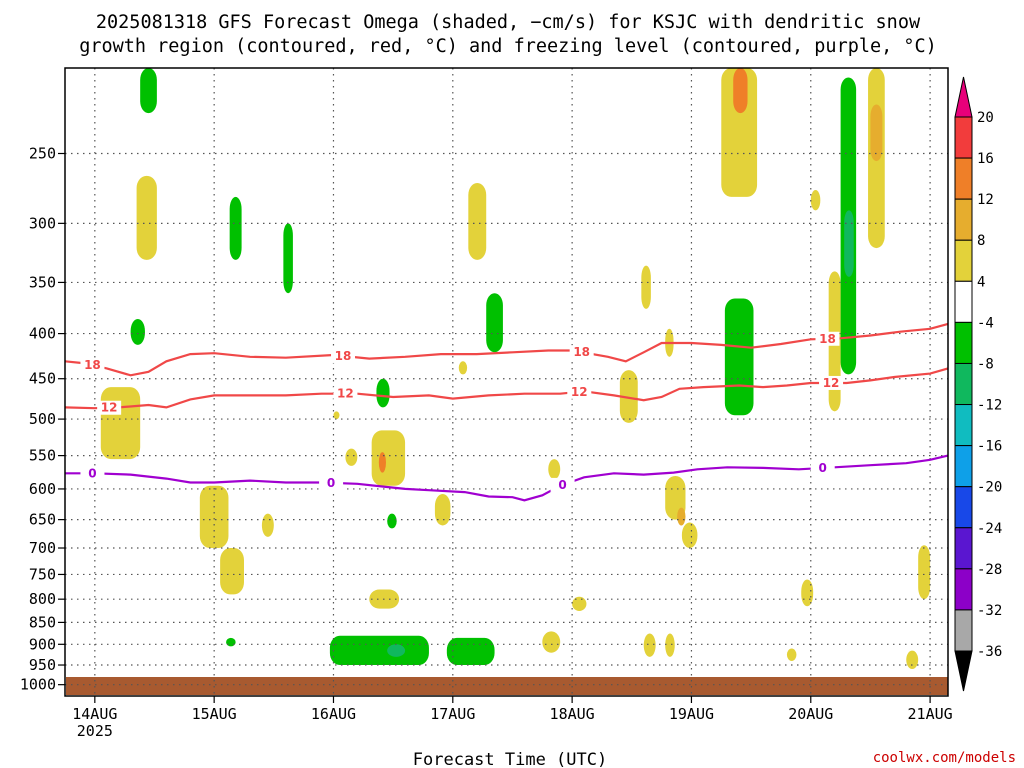  What do you see at coordinates (985, 323) in the screenshot?
I see `colorbar-label: -4` at bounding box center [985, 323].